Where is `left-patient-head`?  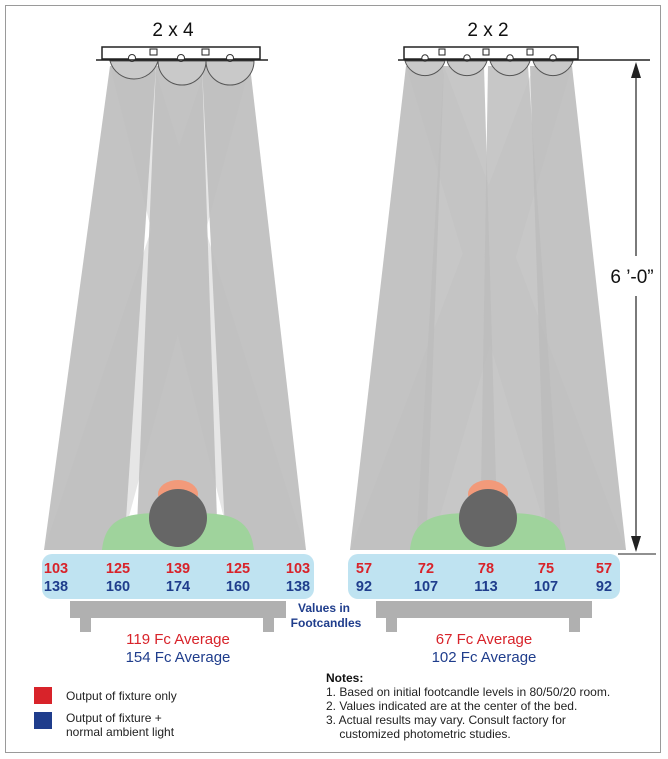 left-patient-head is located at coordinates (178, 518).